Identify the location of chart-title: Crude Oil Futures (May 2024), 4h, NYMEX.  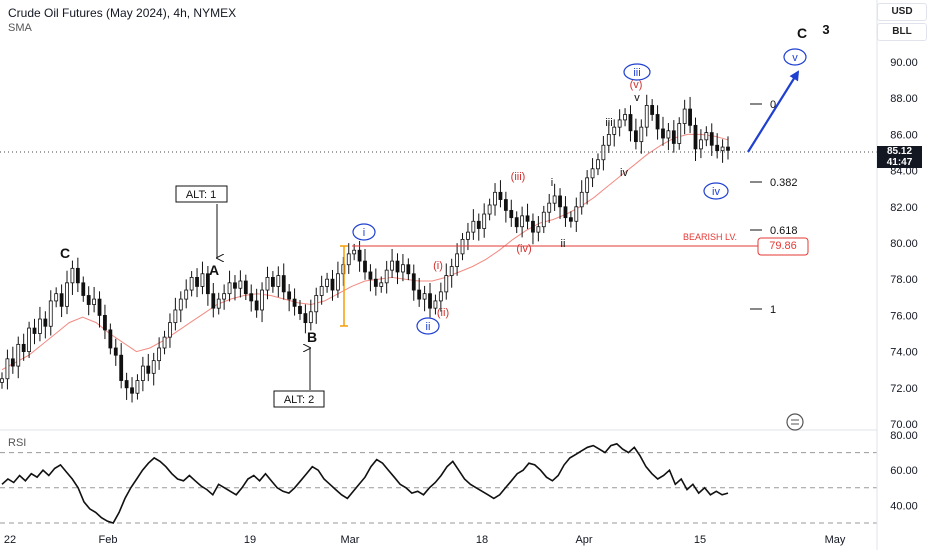
(122, 13).